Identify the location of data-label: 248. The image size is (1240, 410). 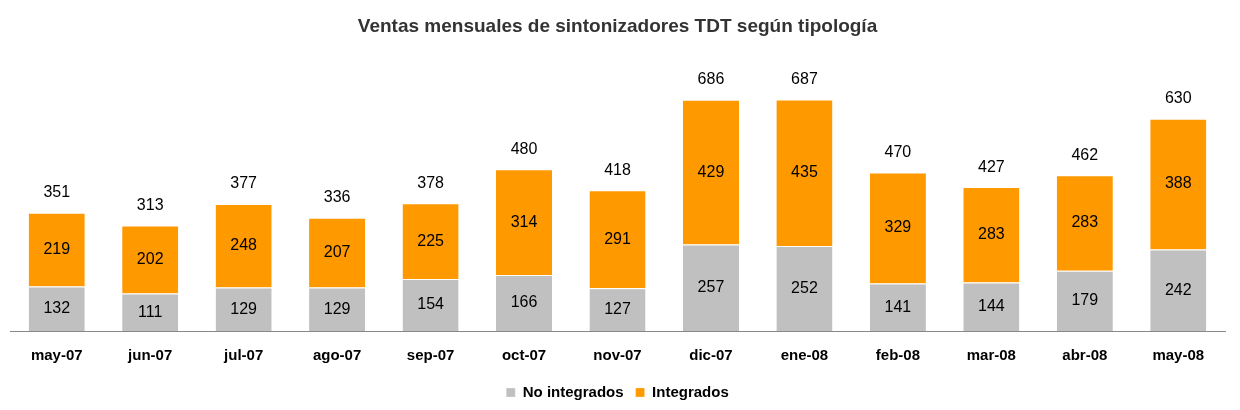
(244, 245).